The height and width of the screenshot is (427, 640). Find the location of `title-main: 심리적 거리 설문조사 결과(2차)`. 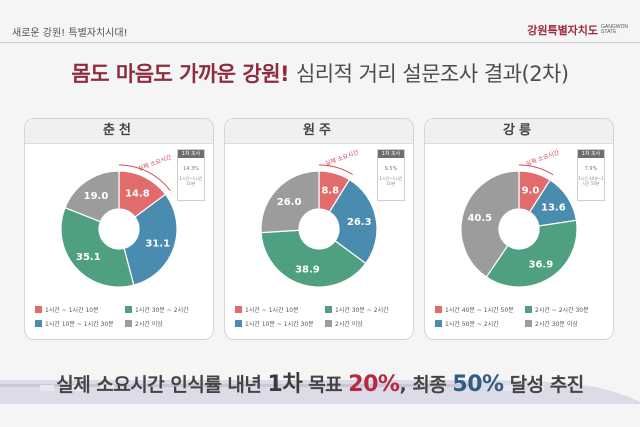

title-main: 심리적 거리 설문조사 결과(2차) is located at coordinates (432, 74).